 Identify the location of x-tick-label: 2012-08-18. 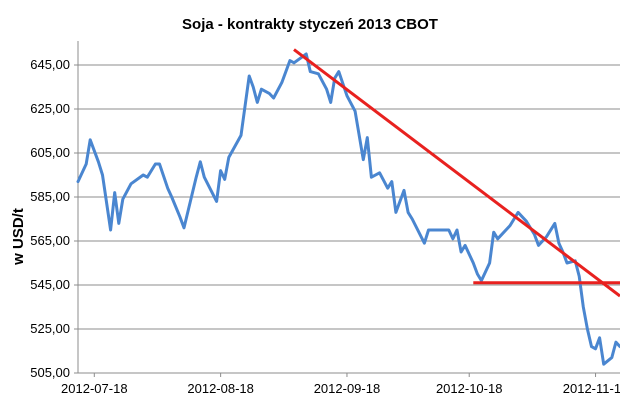
(220, 388).